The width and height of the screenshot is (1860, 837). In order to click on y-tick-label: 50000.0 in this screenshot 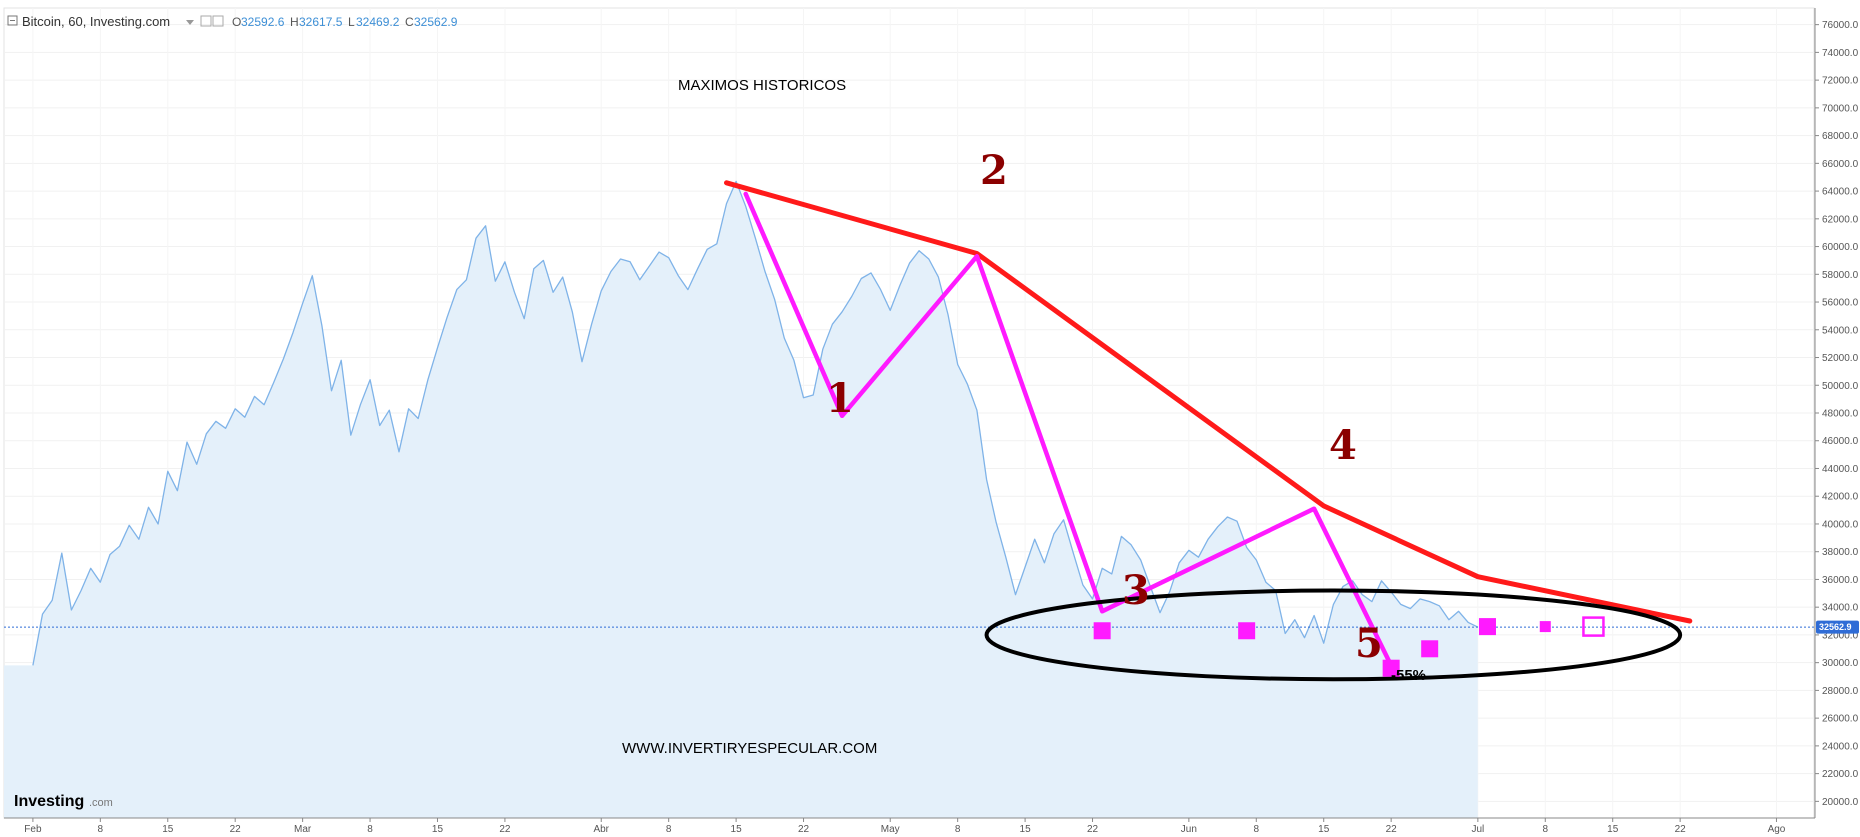, I will do `click(1840, 386)`.